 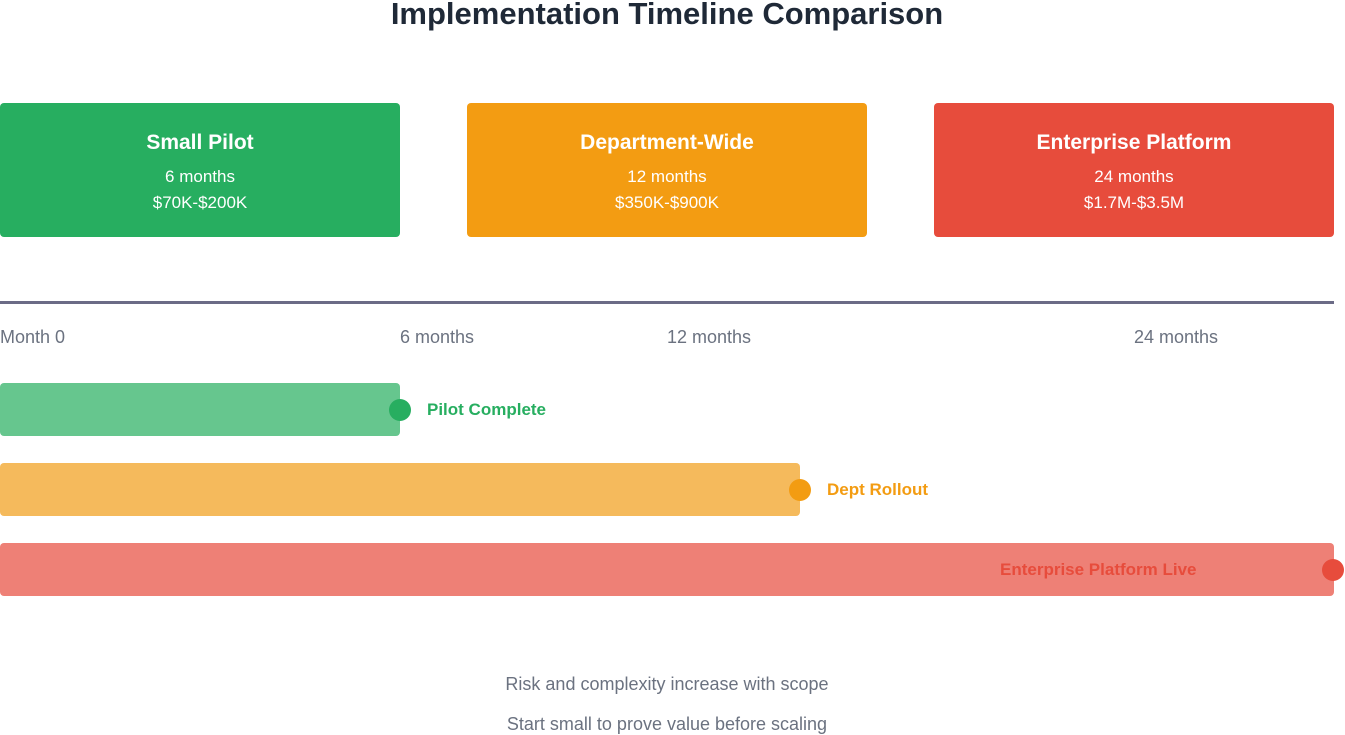 I want to click on timeline-axis, so click(x=667, y=302).